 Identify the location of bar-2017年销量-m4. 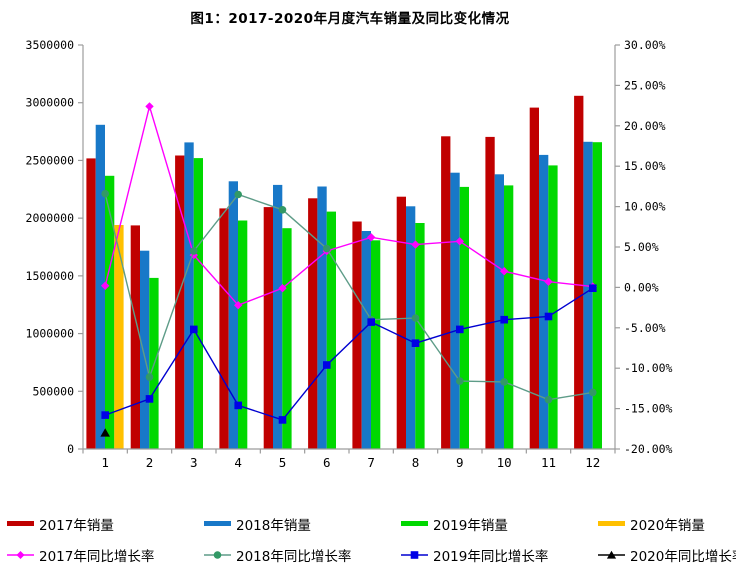
(224, 328).